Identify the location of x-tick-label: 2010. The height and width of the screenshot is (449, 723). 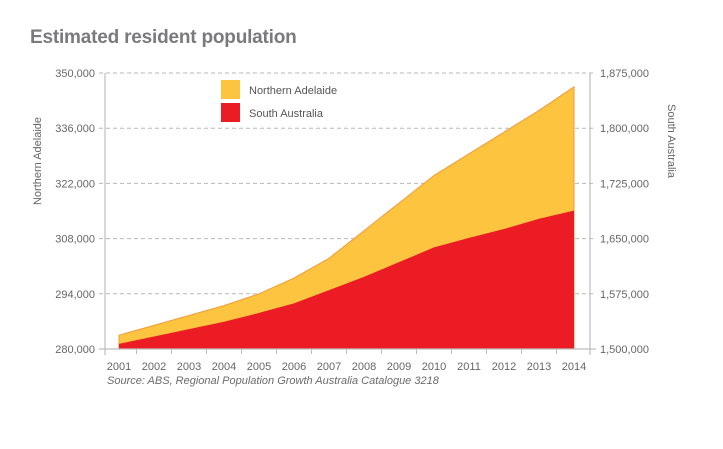
(434, 367).